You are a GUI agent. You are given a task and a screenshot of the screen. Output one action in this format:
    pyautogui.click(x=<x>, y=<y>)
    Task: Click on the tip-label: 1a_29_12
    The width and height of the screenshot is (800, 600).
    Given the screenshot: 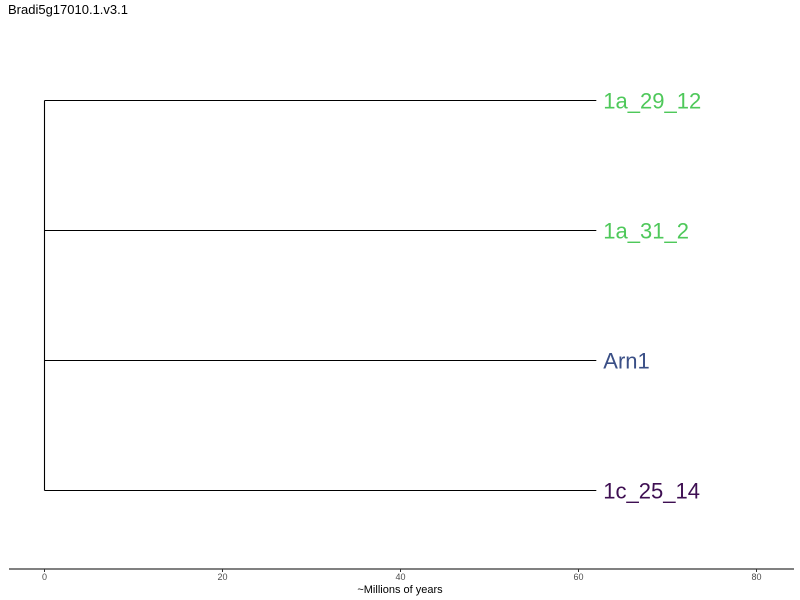 What is the action you would take?
    pyautogui.click(x=652, y=101)
    